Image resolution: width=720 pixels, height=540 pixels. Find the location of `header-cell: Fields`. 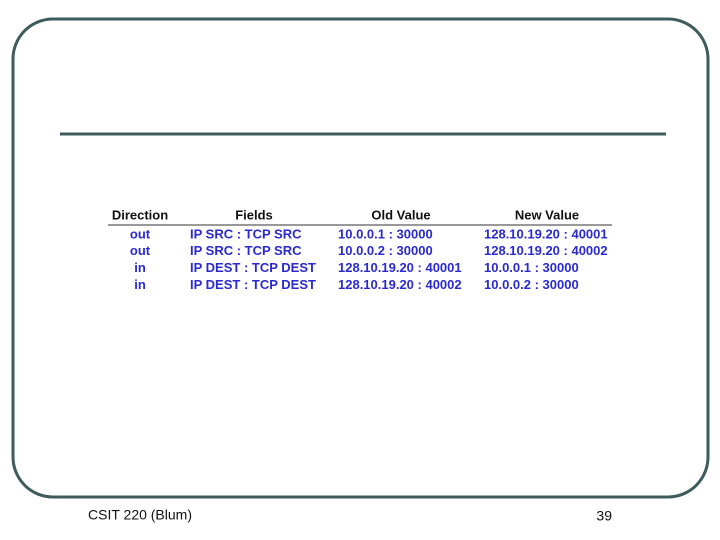

header-cell: Fields is located at coordinates (254, 214).